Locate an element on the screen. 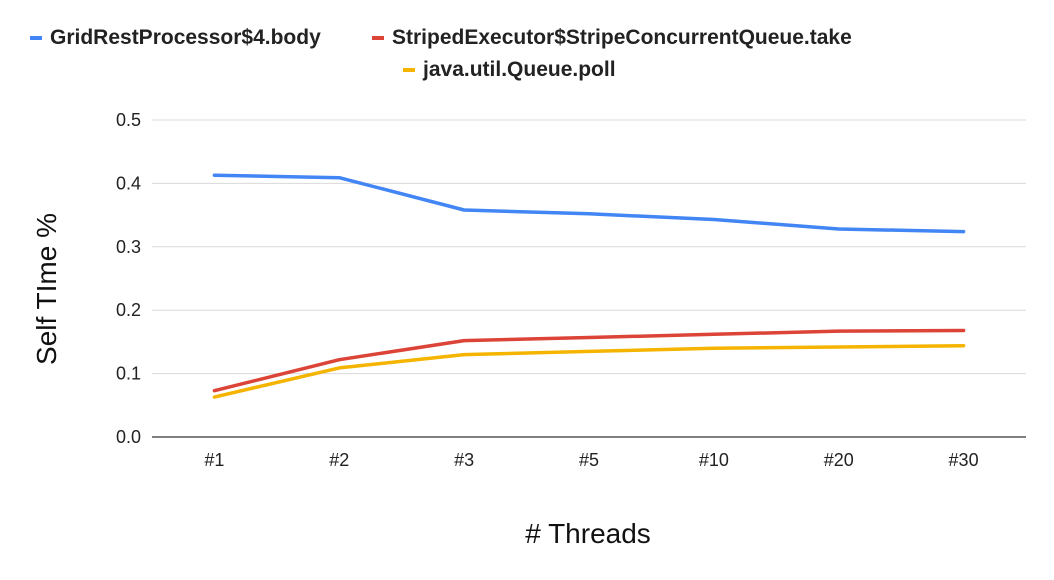  x-tick-label: #5 is located at coordinates (589, 460).